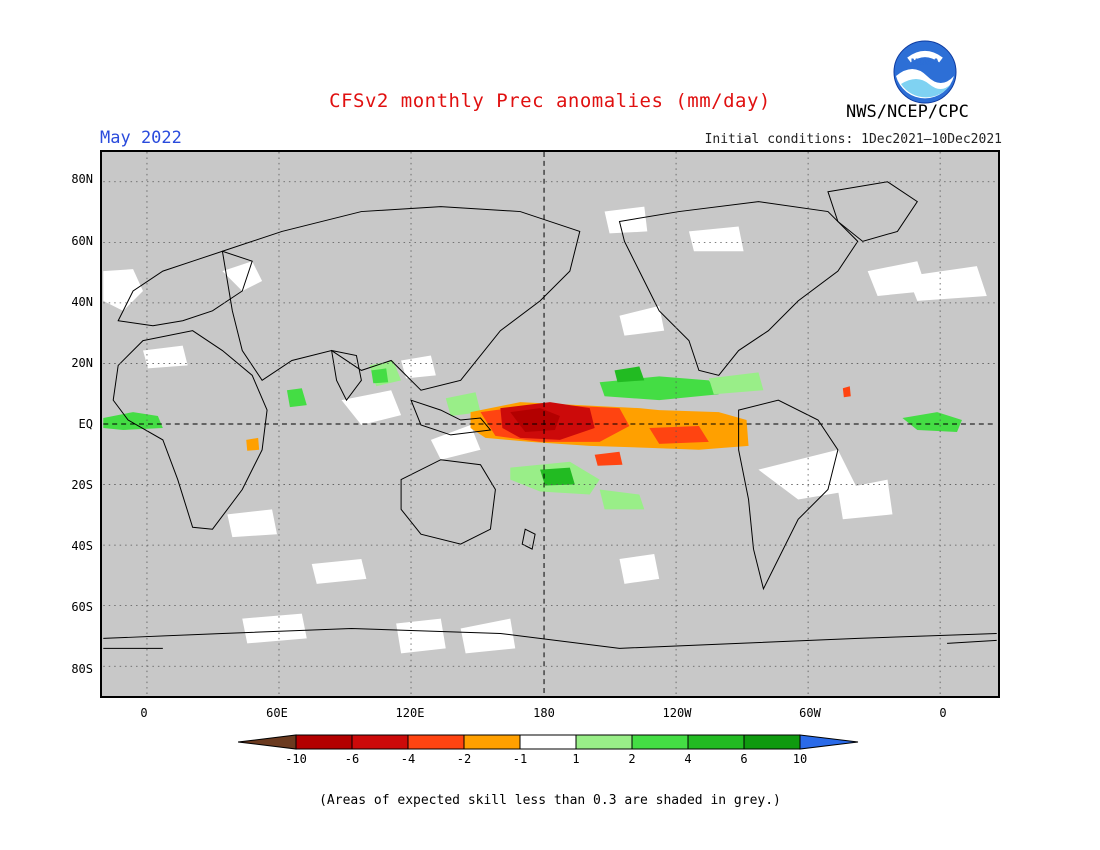 The height and width of the screenshot is (850, 1100). Describe the element at coordinates (85, 424) in the screenshot. I see `lat-label-eq: EQ` at that location.